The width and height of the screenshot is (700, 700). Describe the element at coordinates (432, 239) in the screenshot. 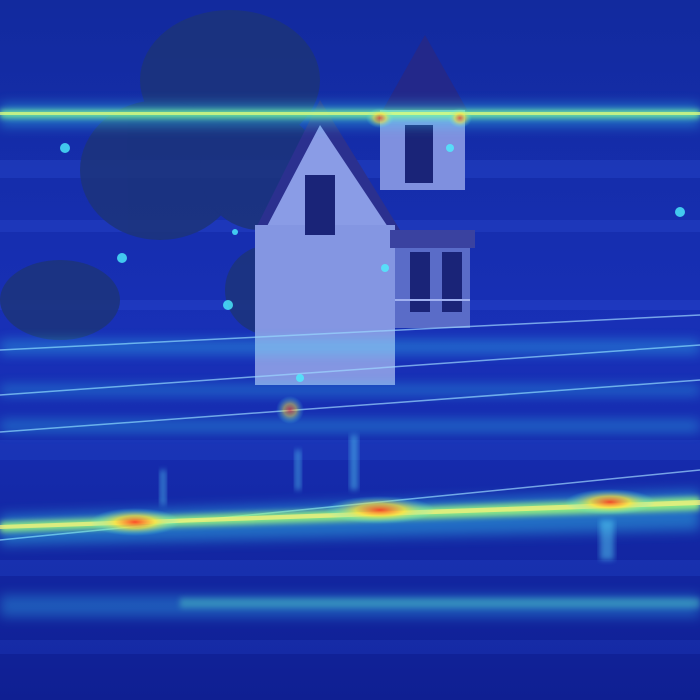

I see `house-porch-roof` at that location.